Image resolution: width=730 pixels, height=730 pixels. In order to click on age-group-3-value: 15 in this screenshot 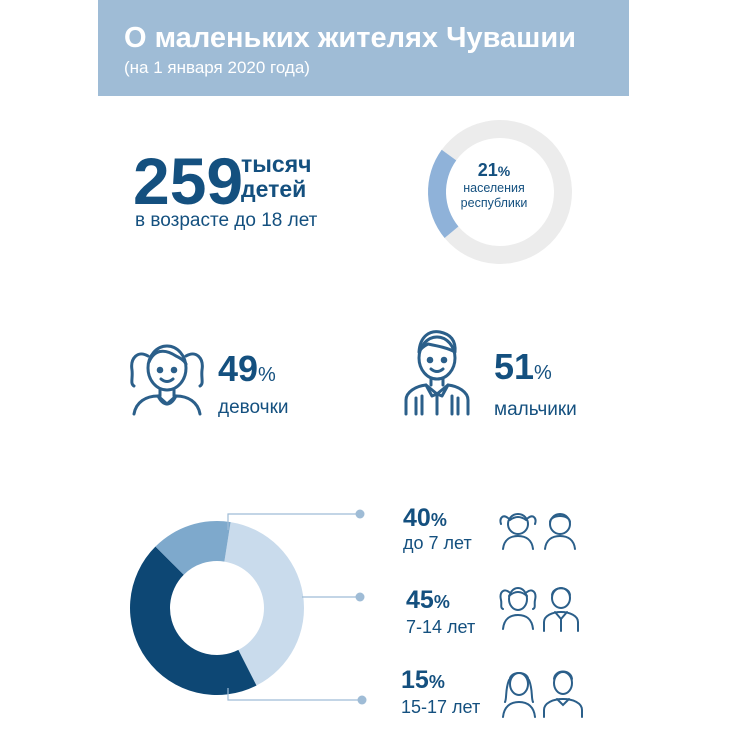, I will do `click(415, 680)`.